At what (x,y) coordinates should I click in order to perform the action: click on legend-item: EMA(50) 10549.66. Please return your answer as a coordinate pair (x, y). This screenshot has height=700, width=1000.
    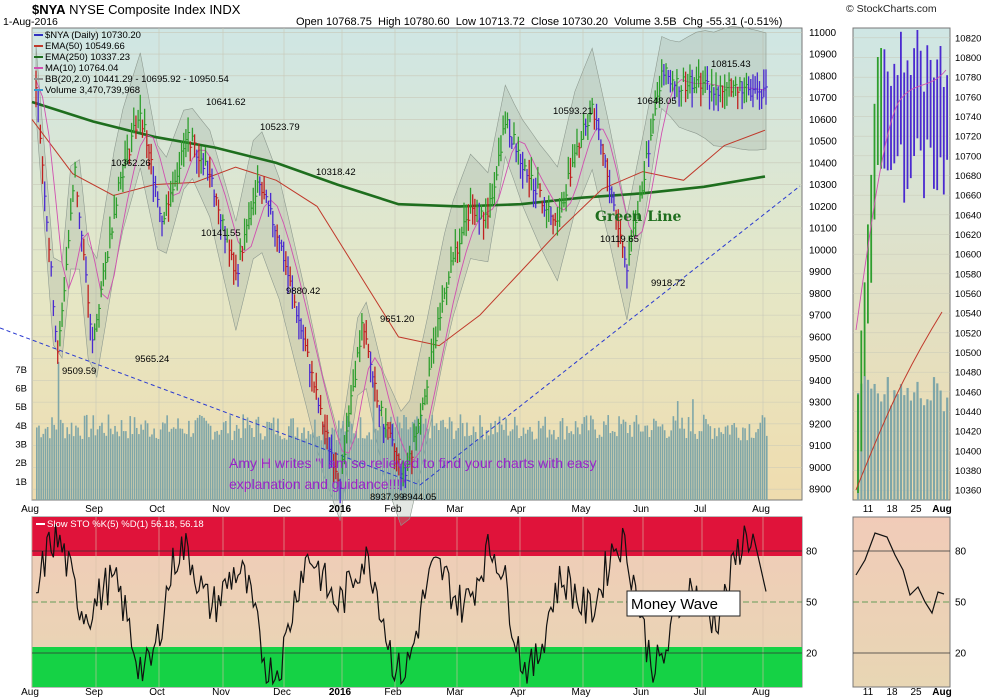
    Looking at the image, I should click on (131, 46).